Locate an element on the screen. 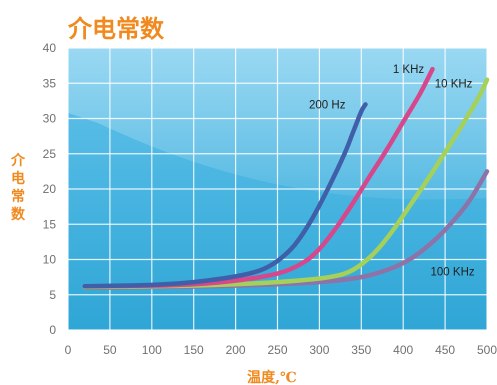 The height and width of the screenshot is (385, 497). series-label-10-khz: 10 KHz is located at coordinates (454, 84).